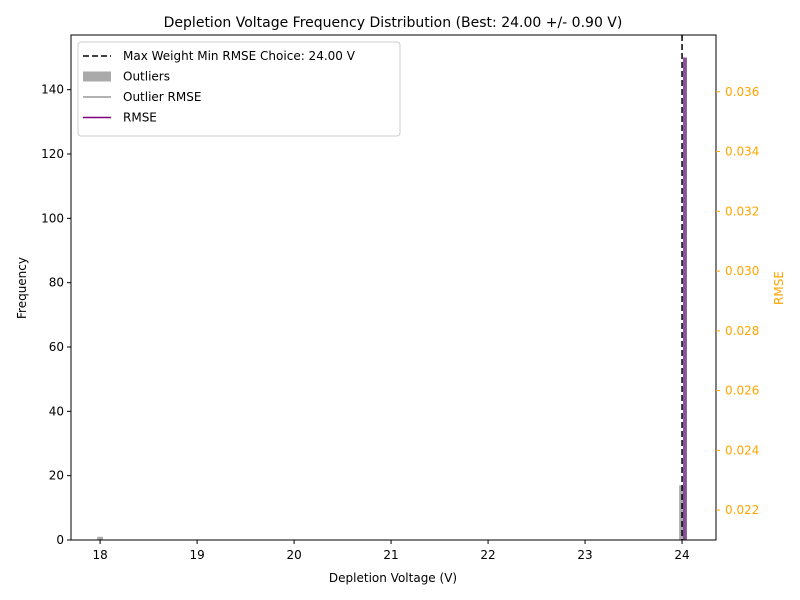 This screenshot has width=800, height=600. What do you see at coordinates (390, 555) in the screenshot?
I see `x-tick-label: 21` at bounding box center [390, 555].